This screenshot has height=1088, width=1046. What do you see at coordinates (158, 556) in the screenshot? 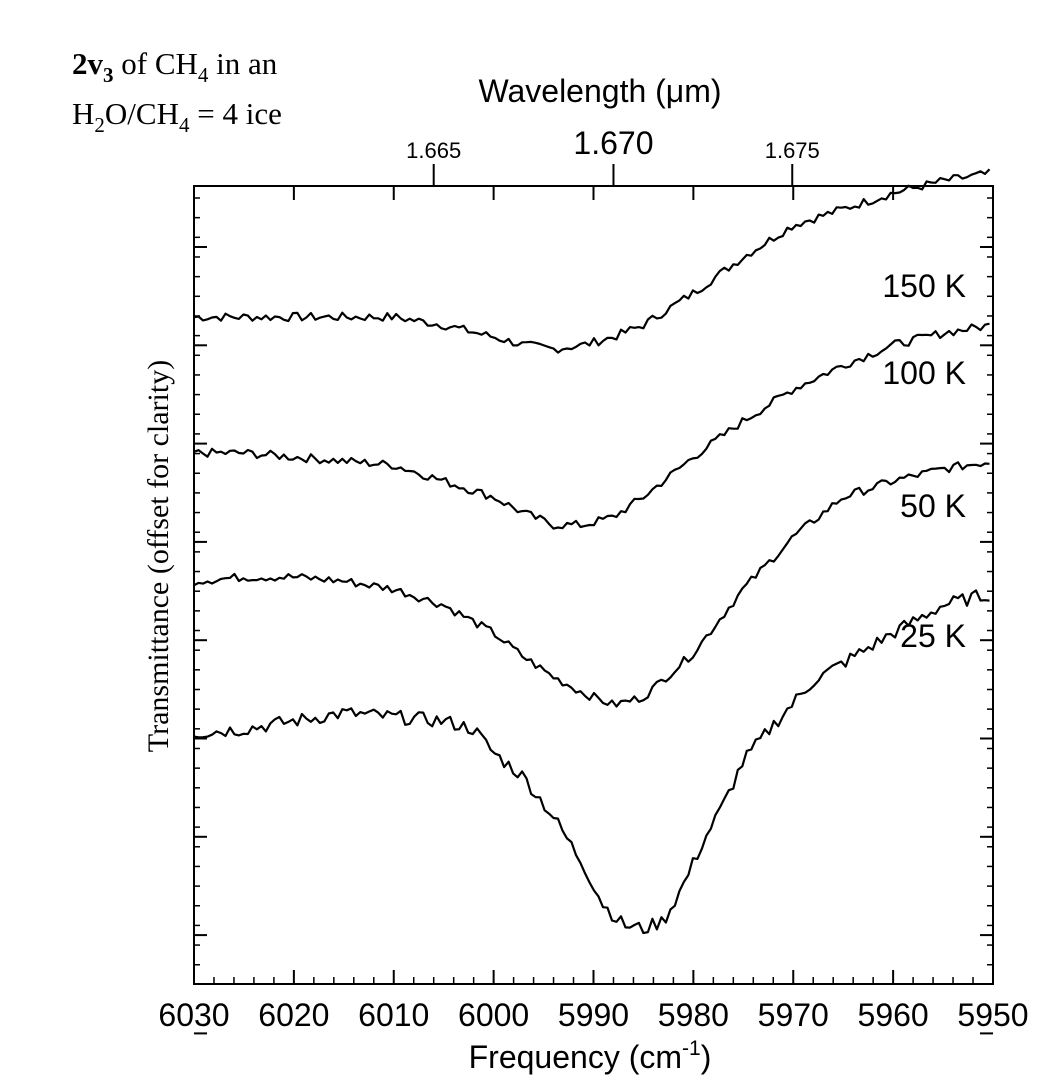
I see `y-axis-label: Transmittance (offset for clarity)` at bounding box center [158, 556].